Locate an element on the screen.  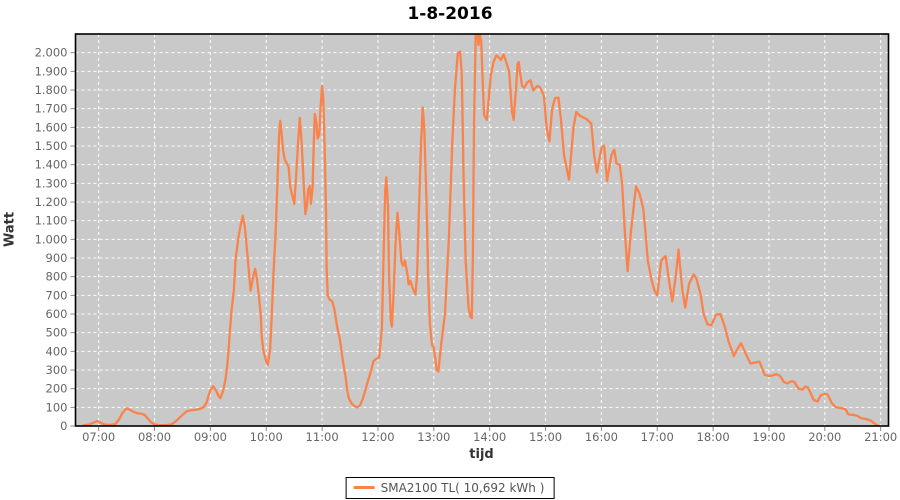
y-axis-title: Watt is located at coordinates (10, 229).